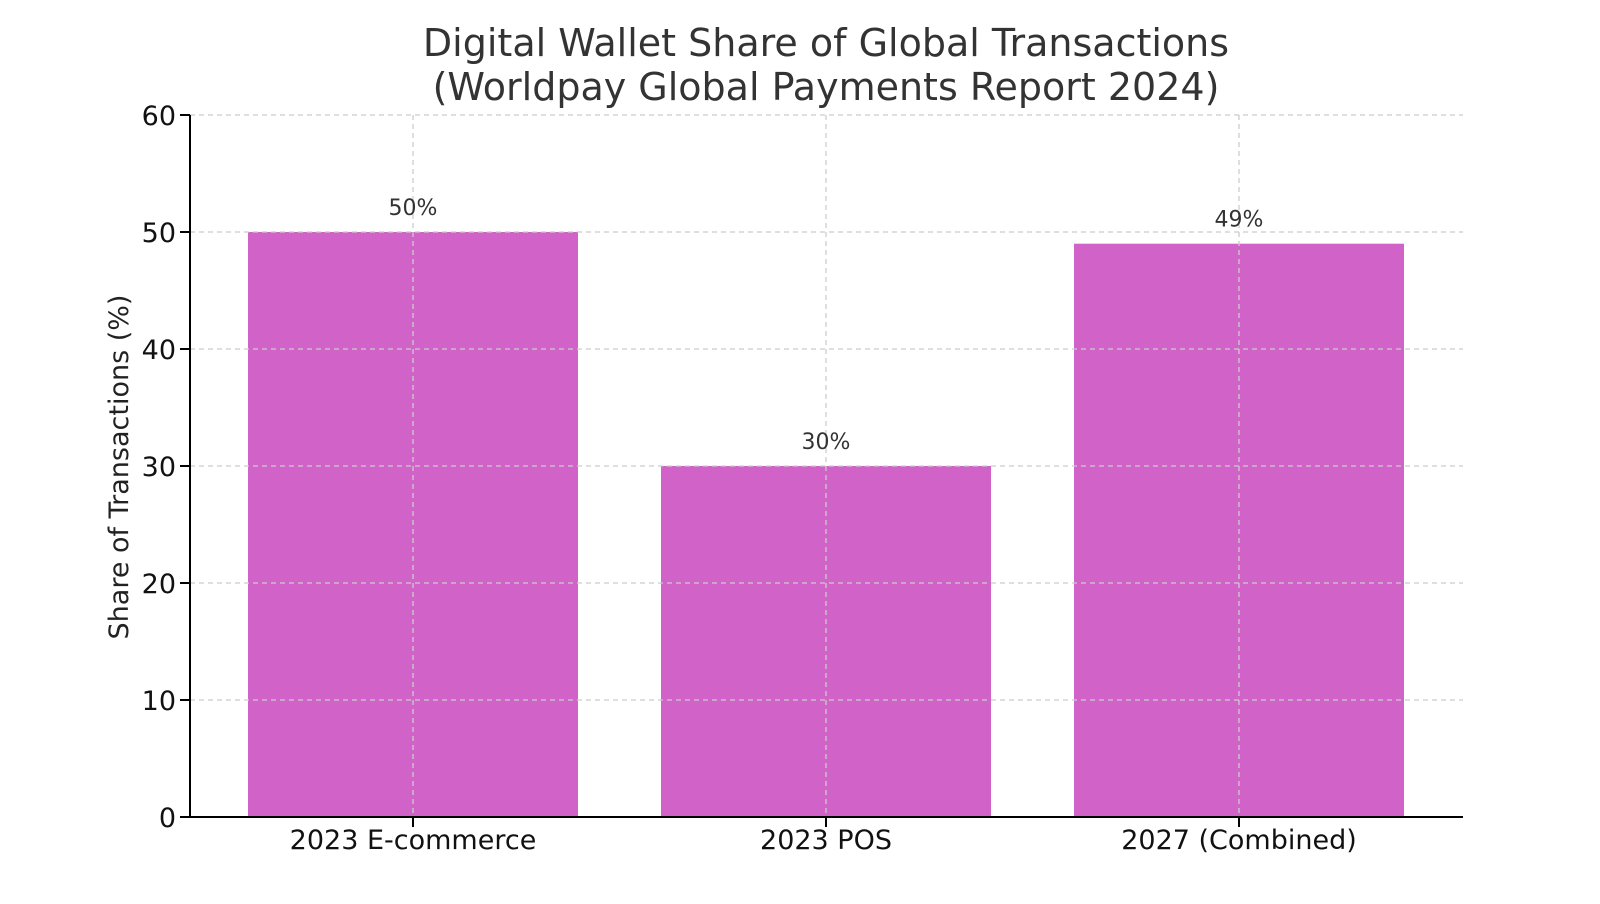 Image resolution: width=1600 pixels, height=904 pixels. I want to click on y-tick-label: 30, so click(159, 467).